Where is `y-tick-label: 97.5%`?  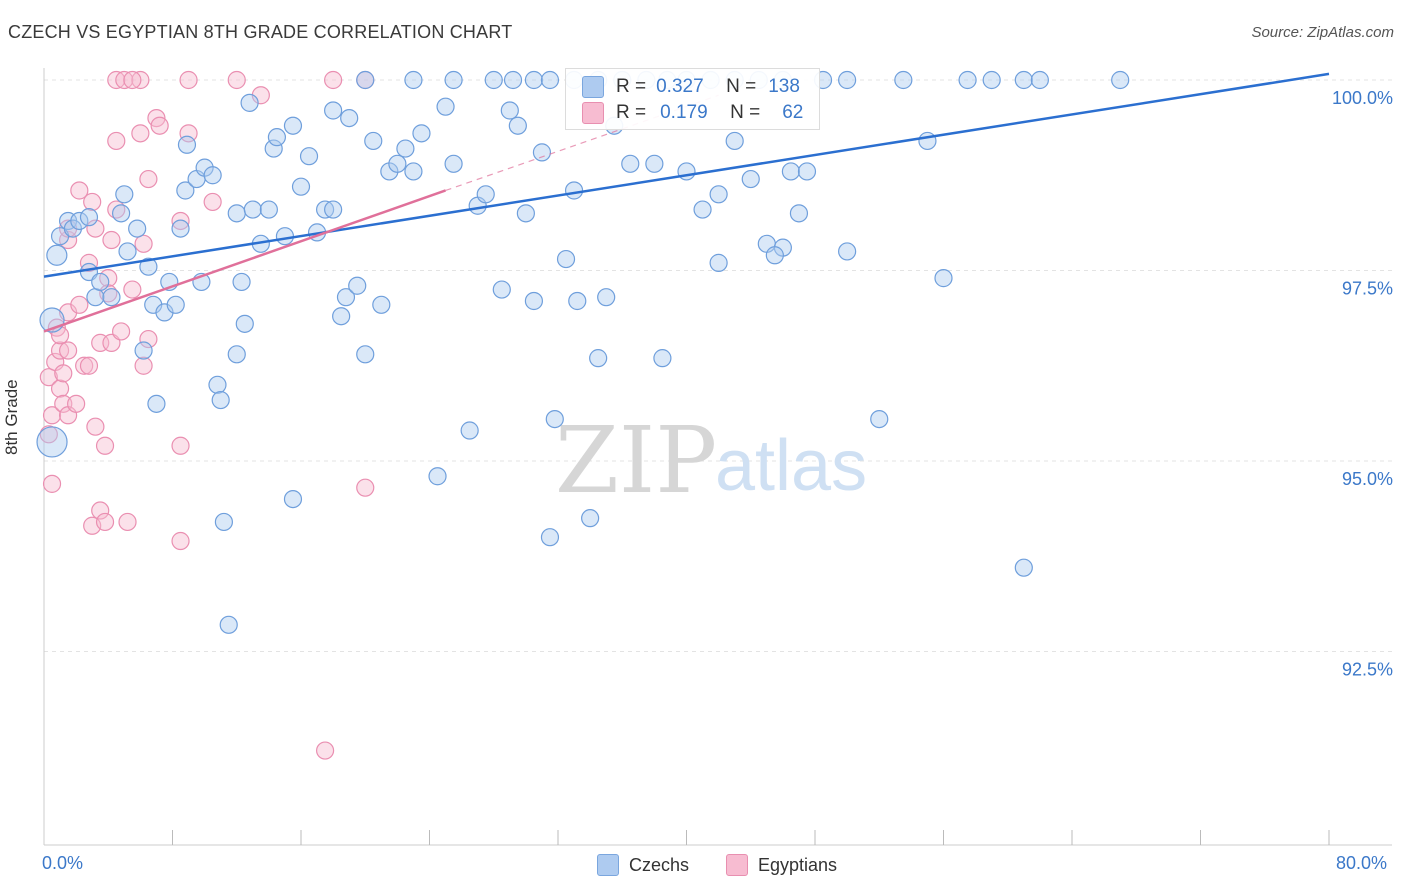 y-tick-label: 97.5% is located at coordinates (1367, 289).